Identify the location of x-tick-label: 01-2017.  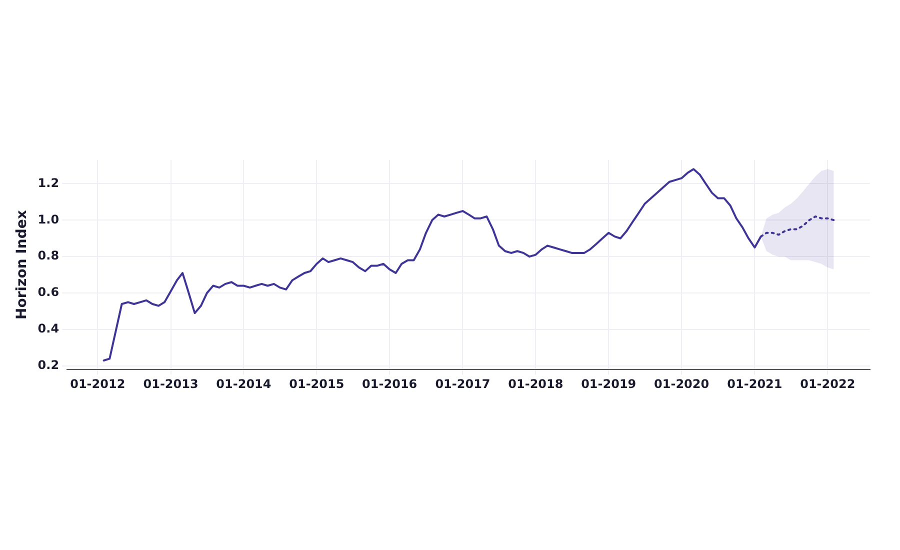
(462, 383).